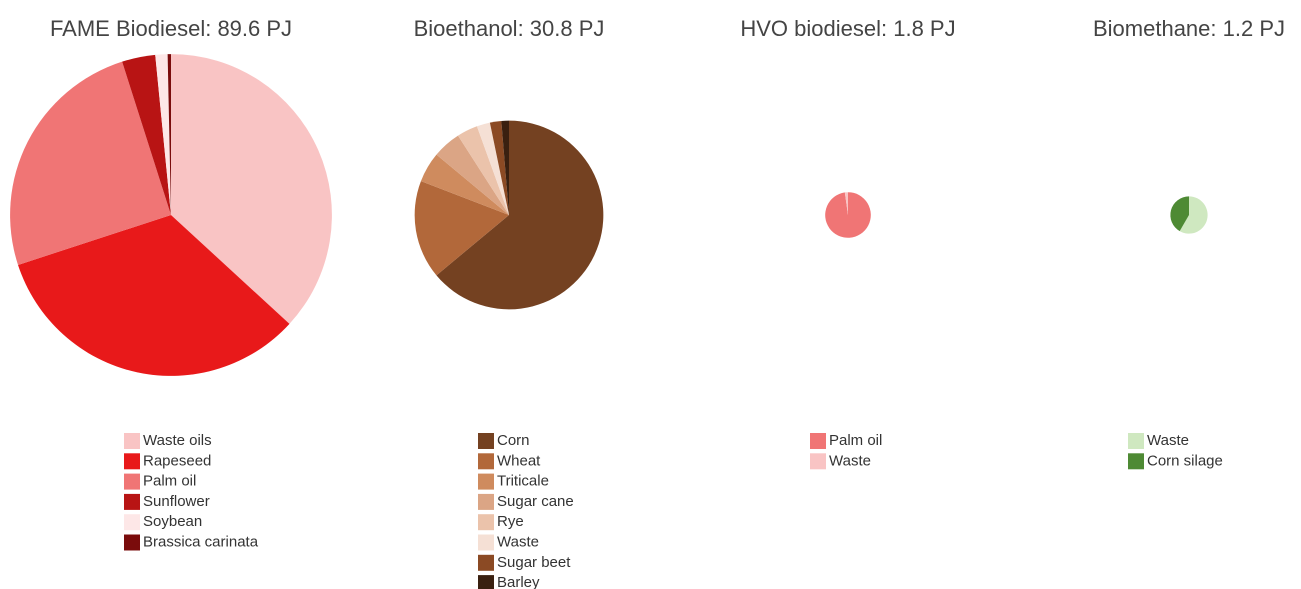  I want to click on legend-label: Corn, so click(513, 440).